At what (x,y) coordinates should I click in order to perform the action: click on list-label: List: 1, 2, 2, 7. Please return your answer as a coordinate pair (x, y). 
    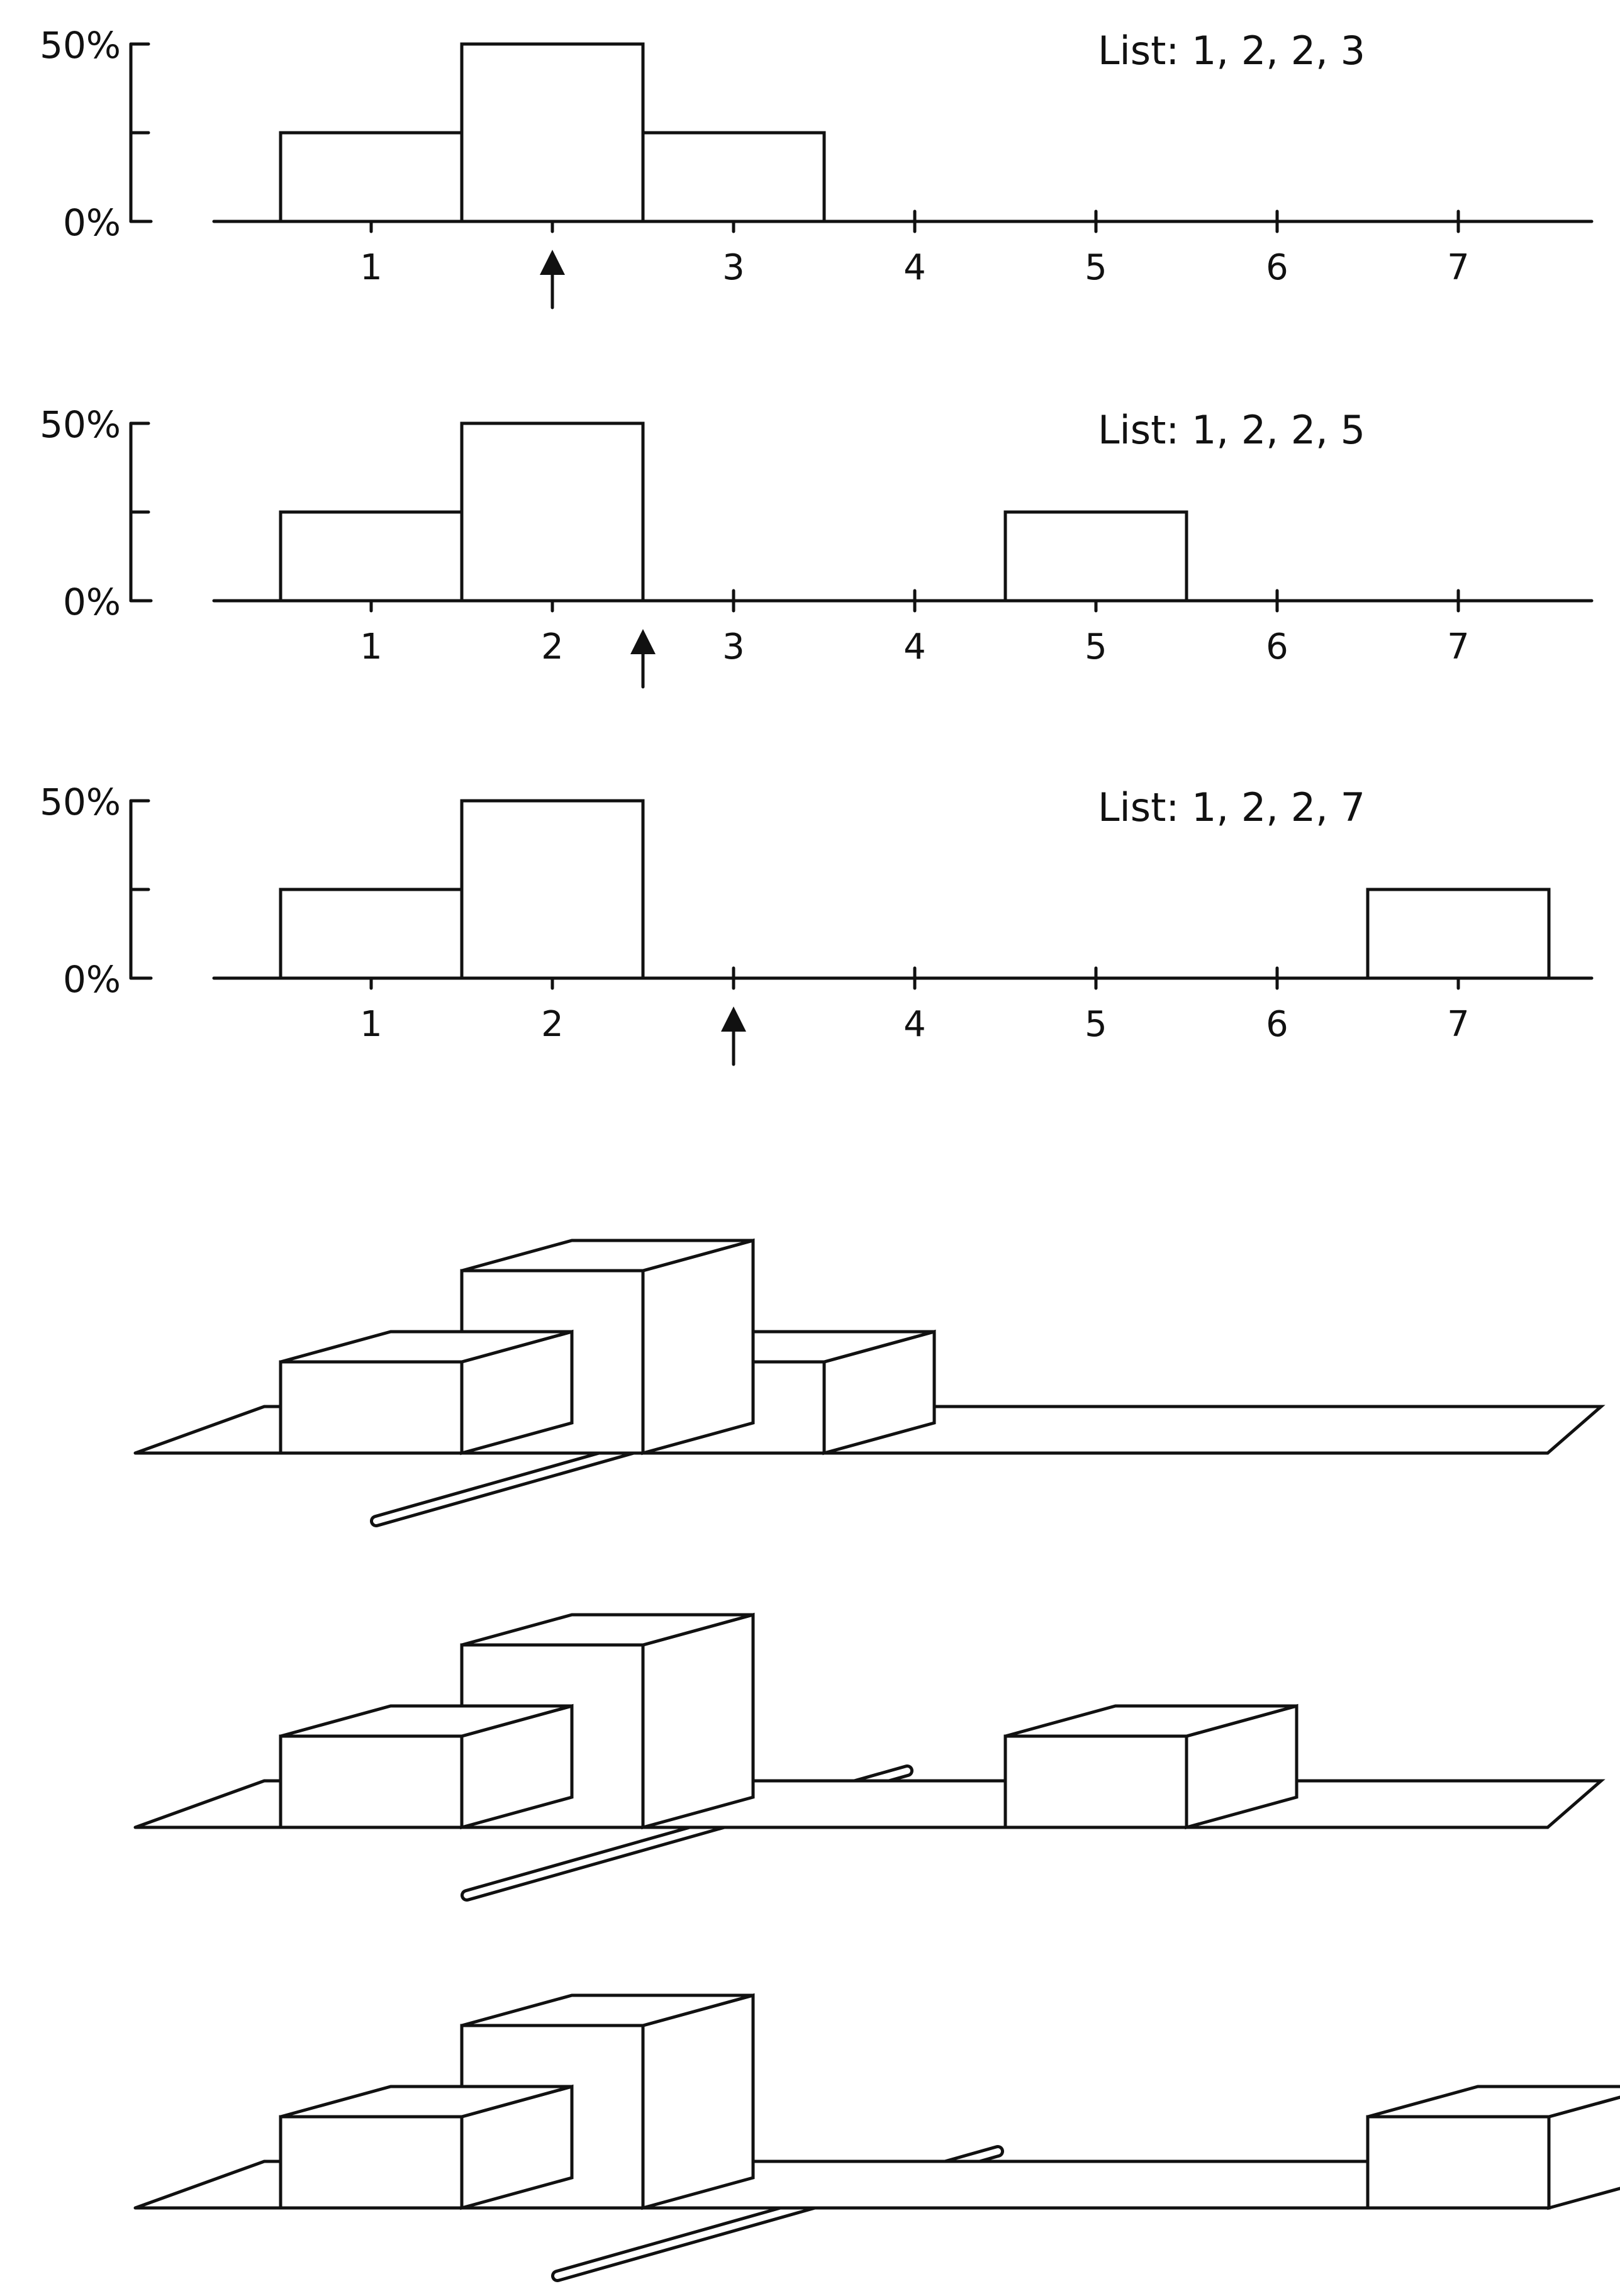
    Looking at the image, I should click on (1231, 807).